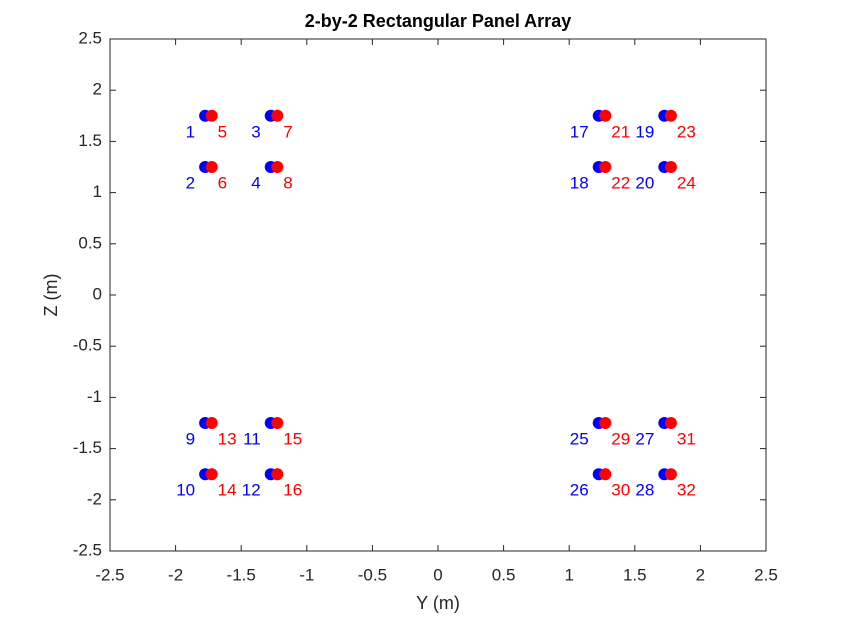  I want to click on point-label: 5, so click(222, 131).